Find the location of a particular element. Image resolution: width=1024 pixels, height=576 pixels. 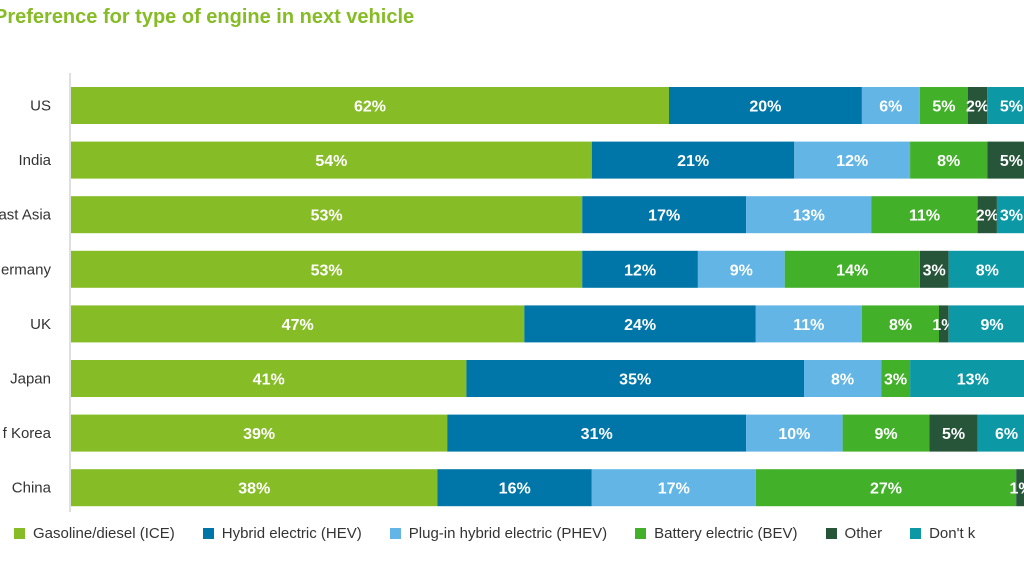

bar-germany-hybrid-electric-hev is located at coordinates (640, 269).